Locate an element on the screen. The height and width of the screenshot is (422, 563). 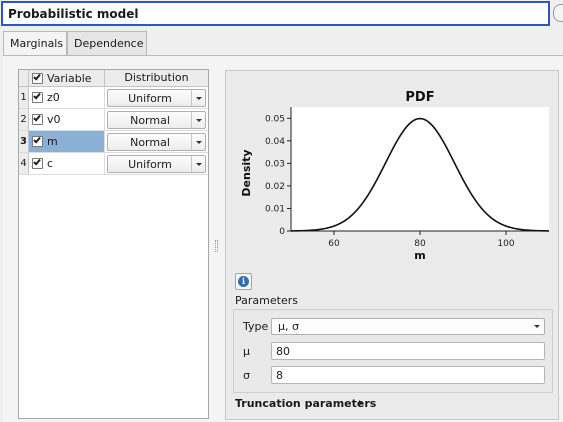
tab-divider is located at coordinates (283, 55).